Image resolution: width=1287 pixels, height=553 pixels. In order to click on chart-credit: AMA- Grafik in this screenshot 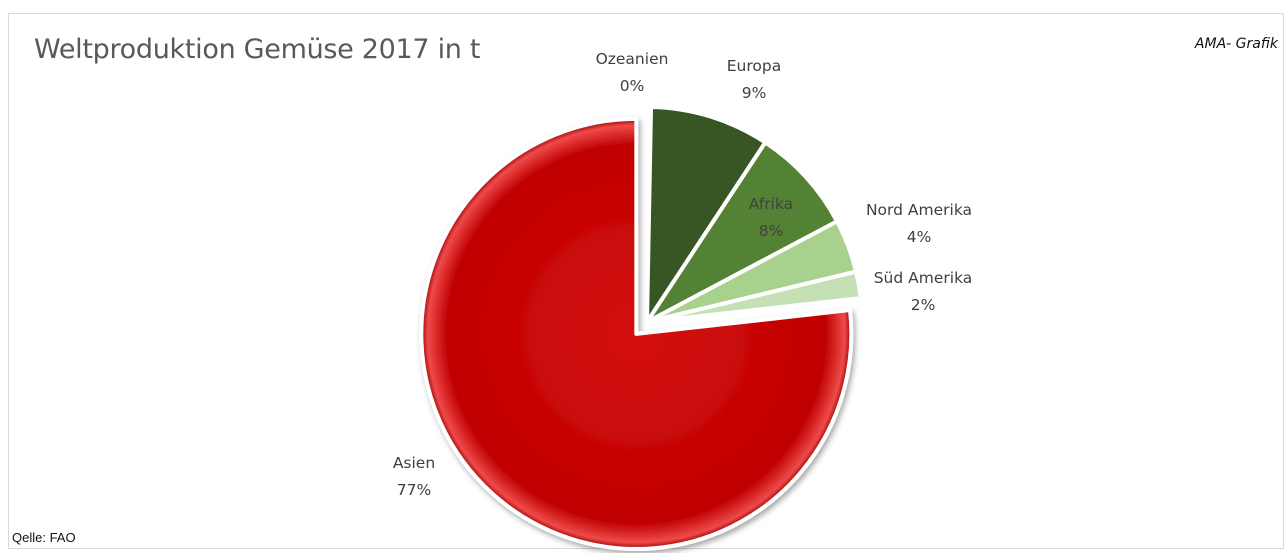, I will do `click(1236, 44)`.